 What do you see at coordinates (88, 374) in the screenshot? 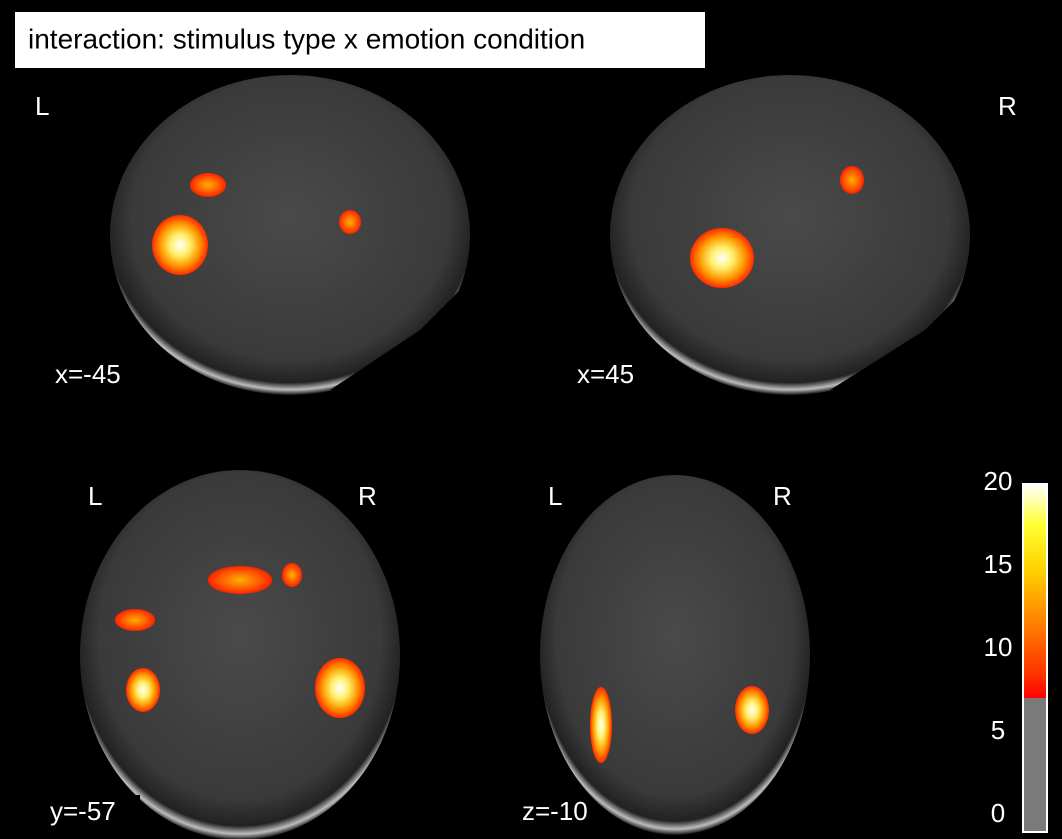
I see `coordinate-label: x=-45` at bounding box center [88, 374].